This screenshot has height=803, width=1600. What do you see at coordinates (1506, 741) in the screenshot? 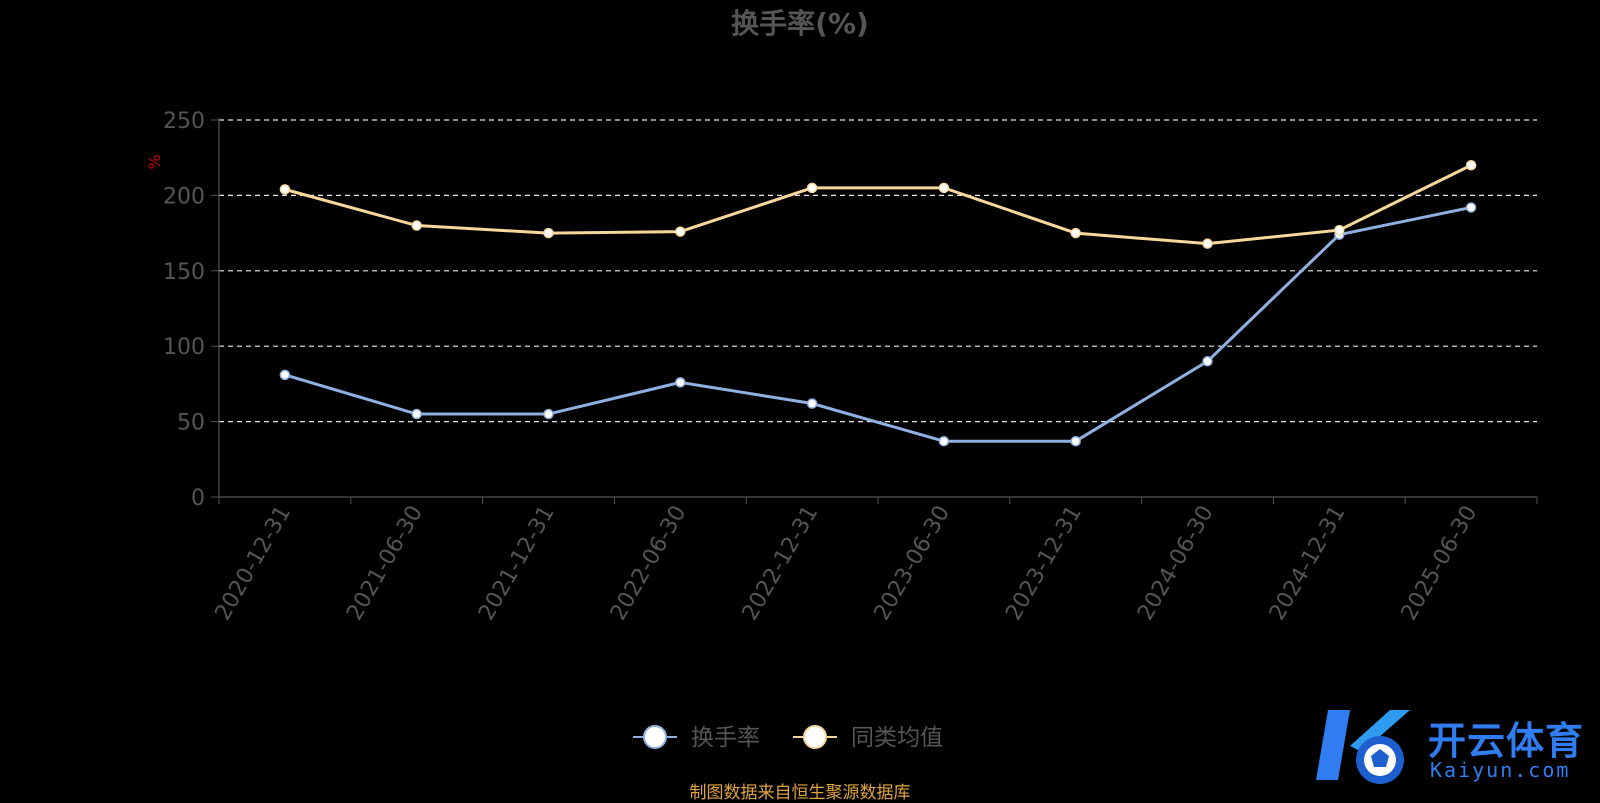
I see `watermark-cn: 开云体育` at bounding box center [1506, 741].